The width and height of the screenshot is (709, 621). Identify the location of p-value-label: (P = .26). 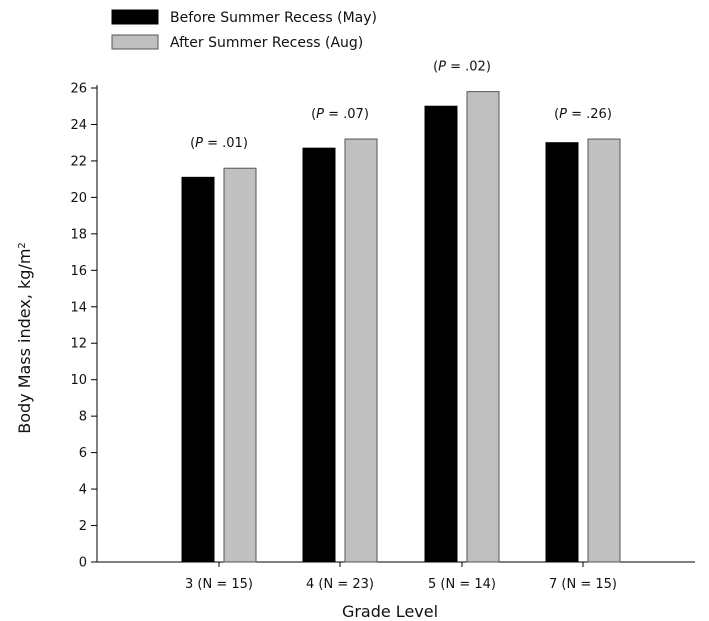
(583, 114).